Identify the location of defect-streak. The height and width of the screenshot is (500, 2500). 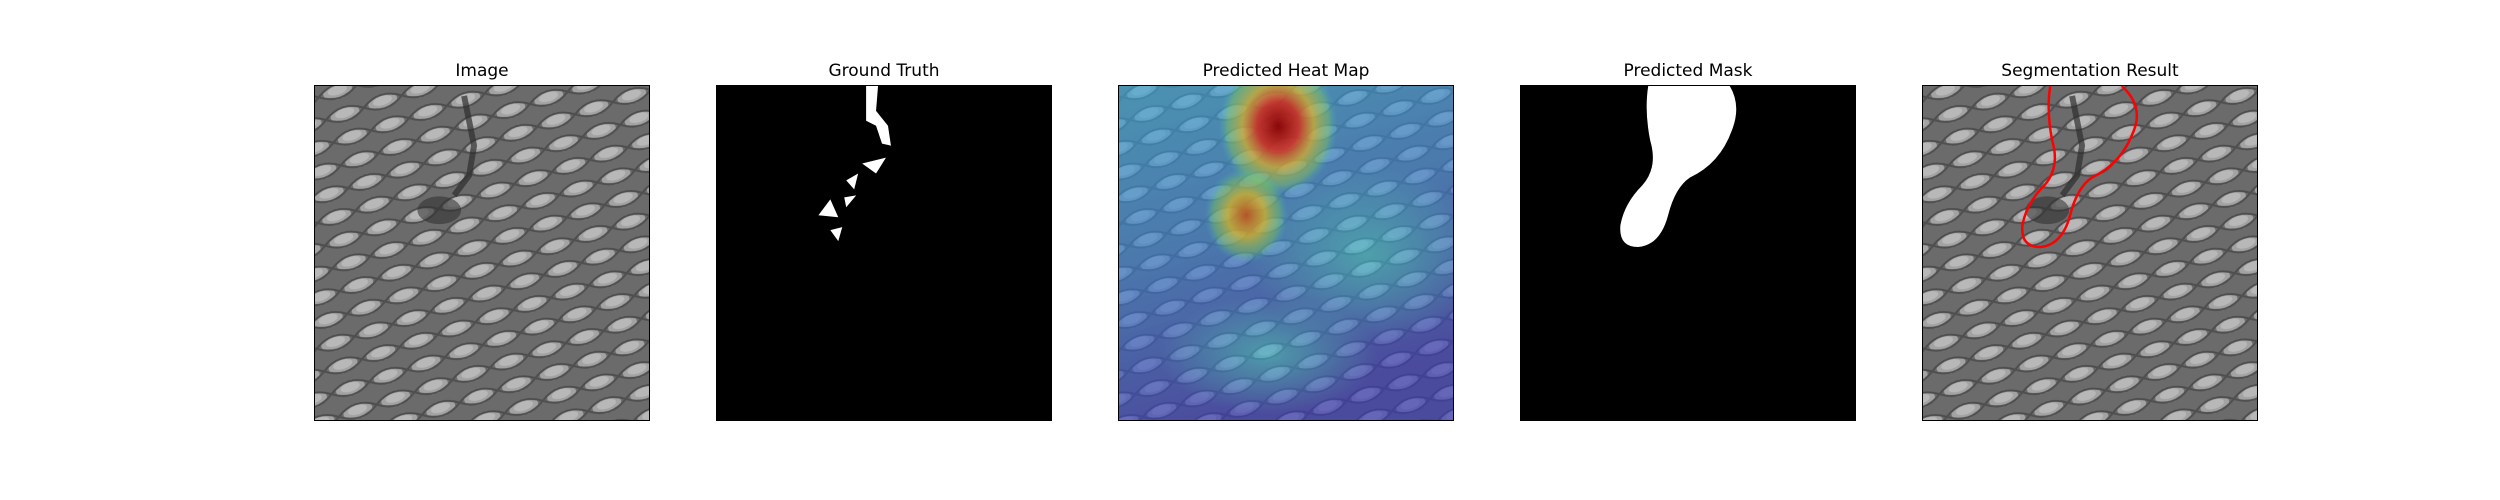
(464, 146).